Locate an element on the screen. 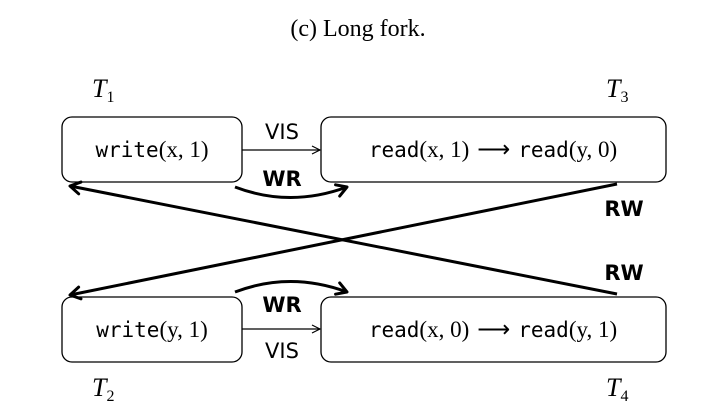 The width and height of the screenshot is (717, 411). edge-label-rw-t3: RW is located at coordinates (623, 209).